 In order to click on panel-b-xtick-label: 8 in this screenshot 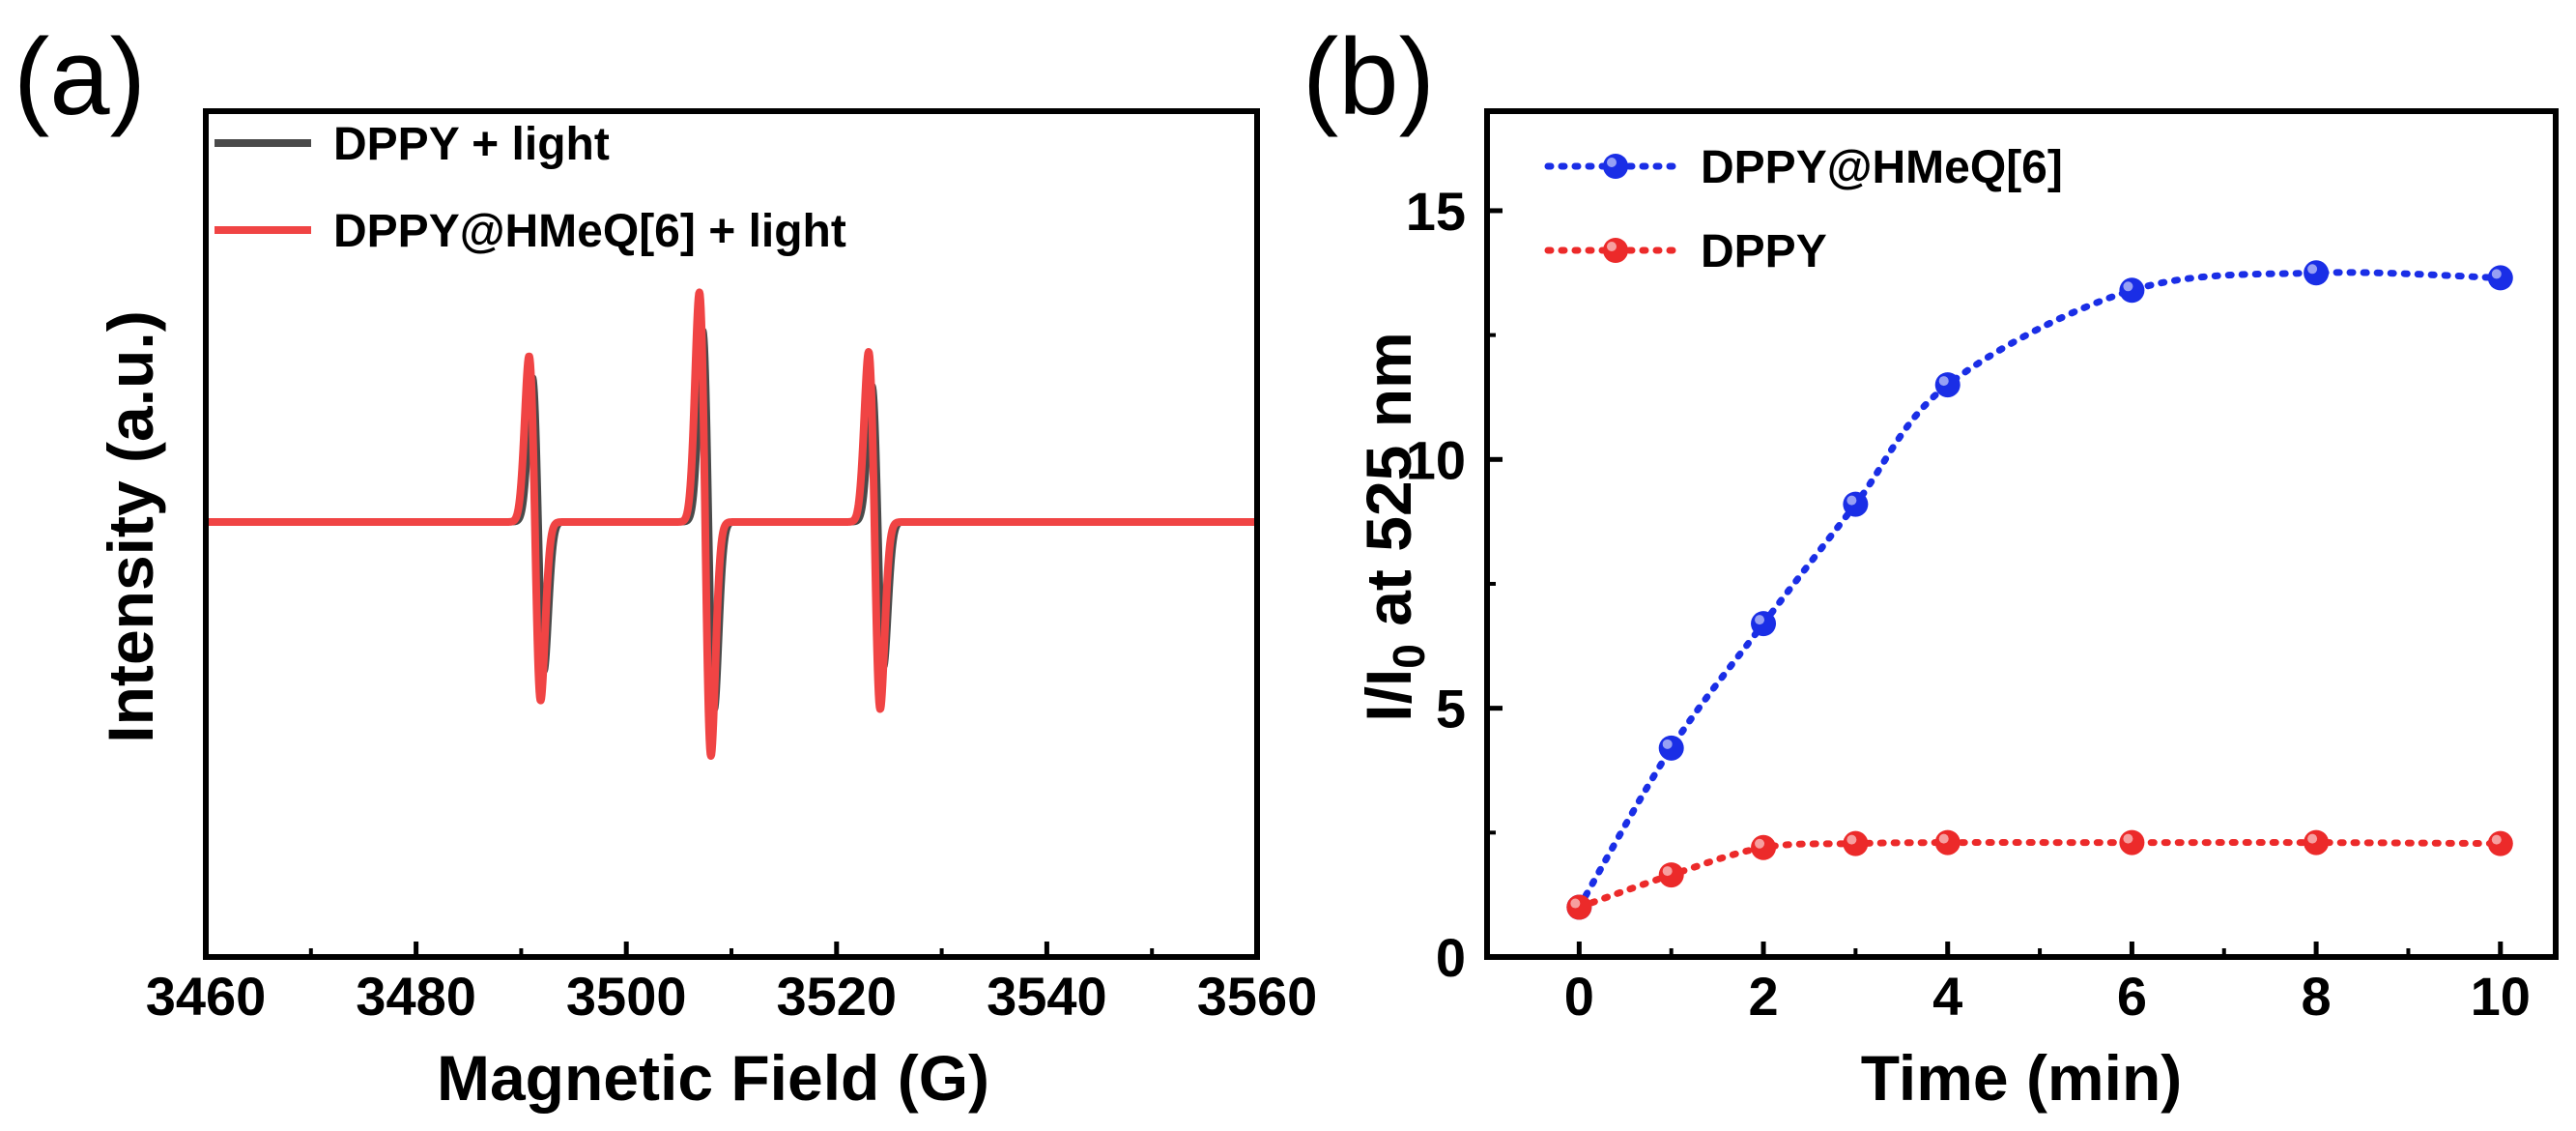, I will do `click(2317, 996)`.